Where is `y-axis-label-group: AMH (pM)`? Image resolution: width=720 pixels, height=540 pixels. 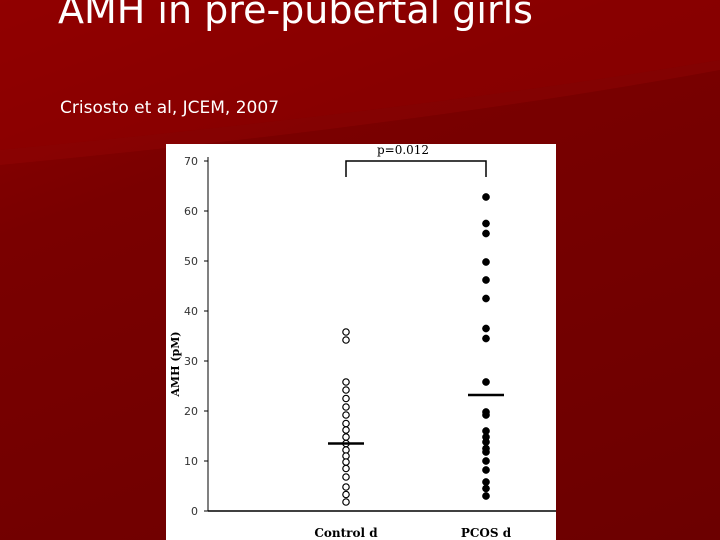
y-axis-label-group: AMH (pM) is located at coordinates (175, 364).